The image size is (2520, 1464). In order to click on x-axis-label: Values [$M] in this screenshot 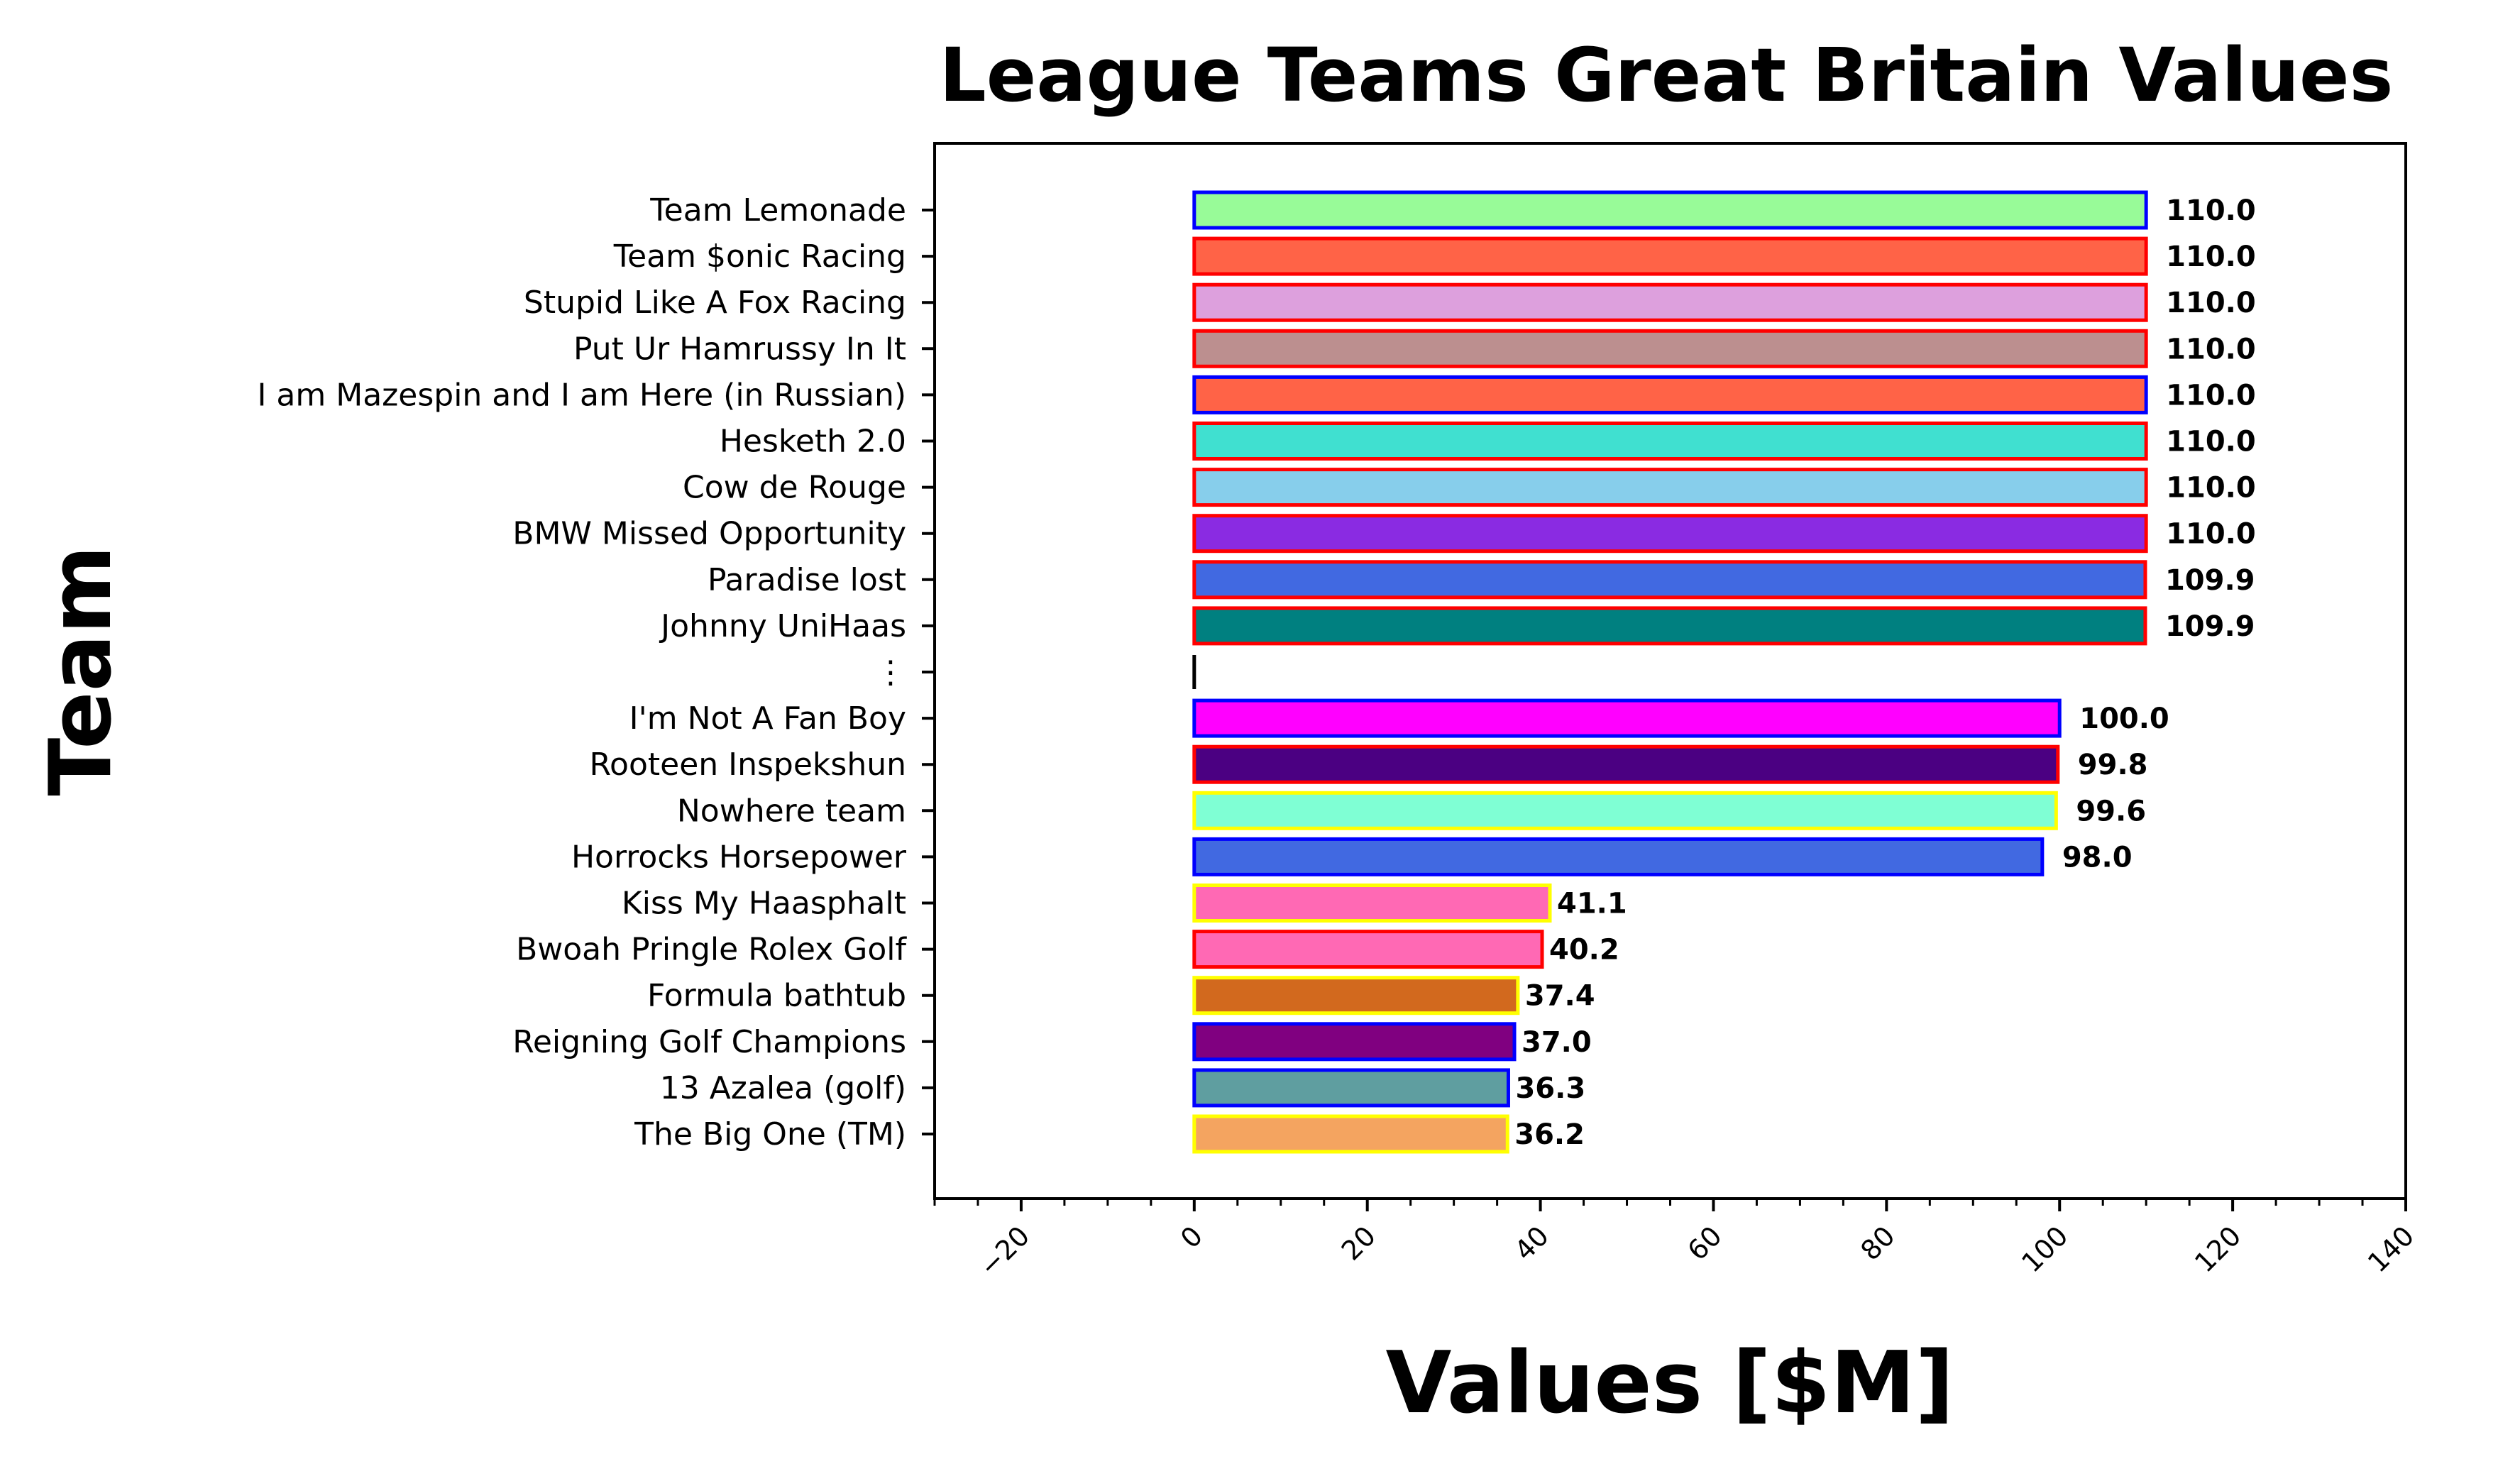, I will do `click(1670, 1383)`.